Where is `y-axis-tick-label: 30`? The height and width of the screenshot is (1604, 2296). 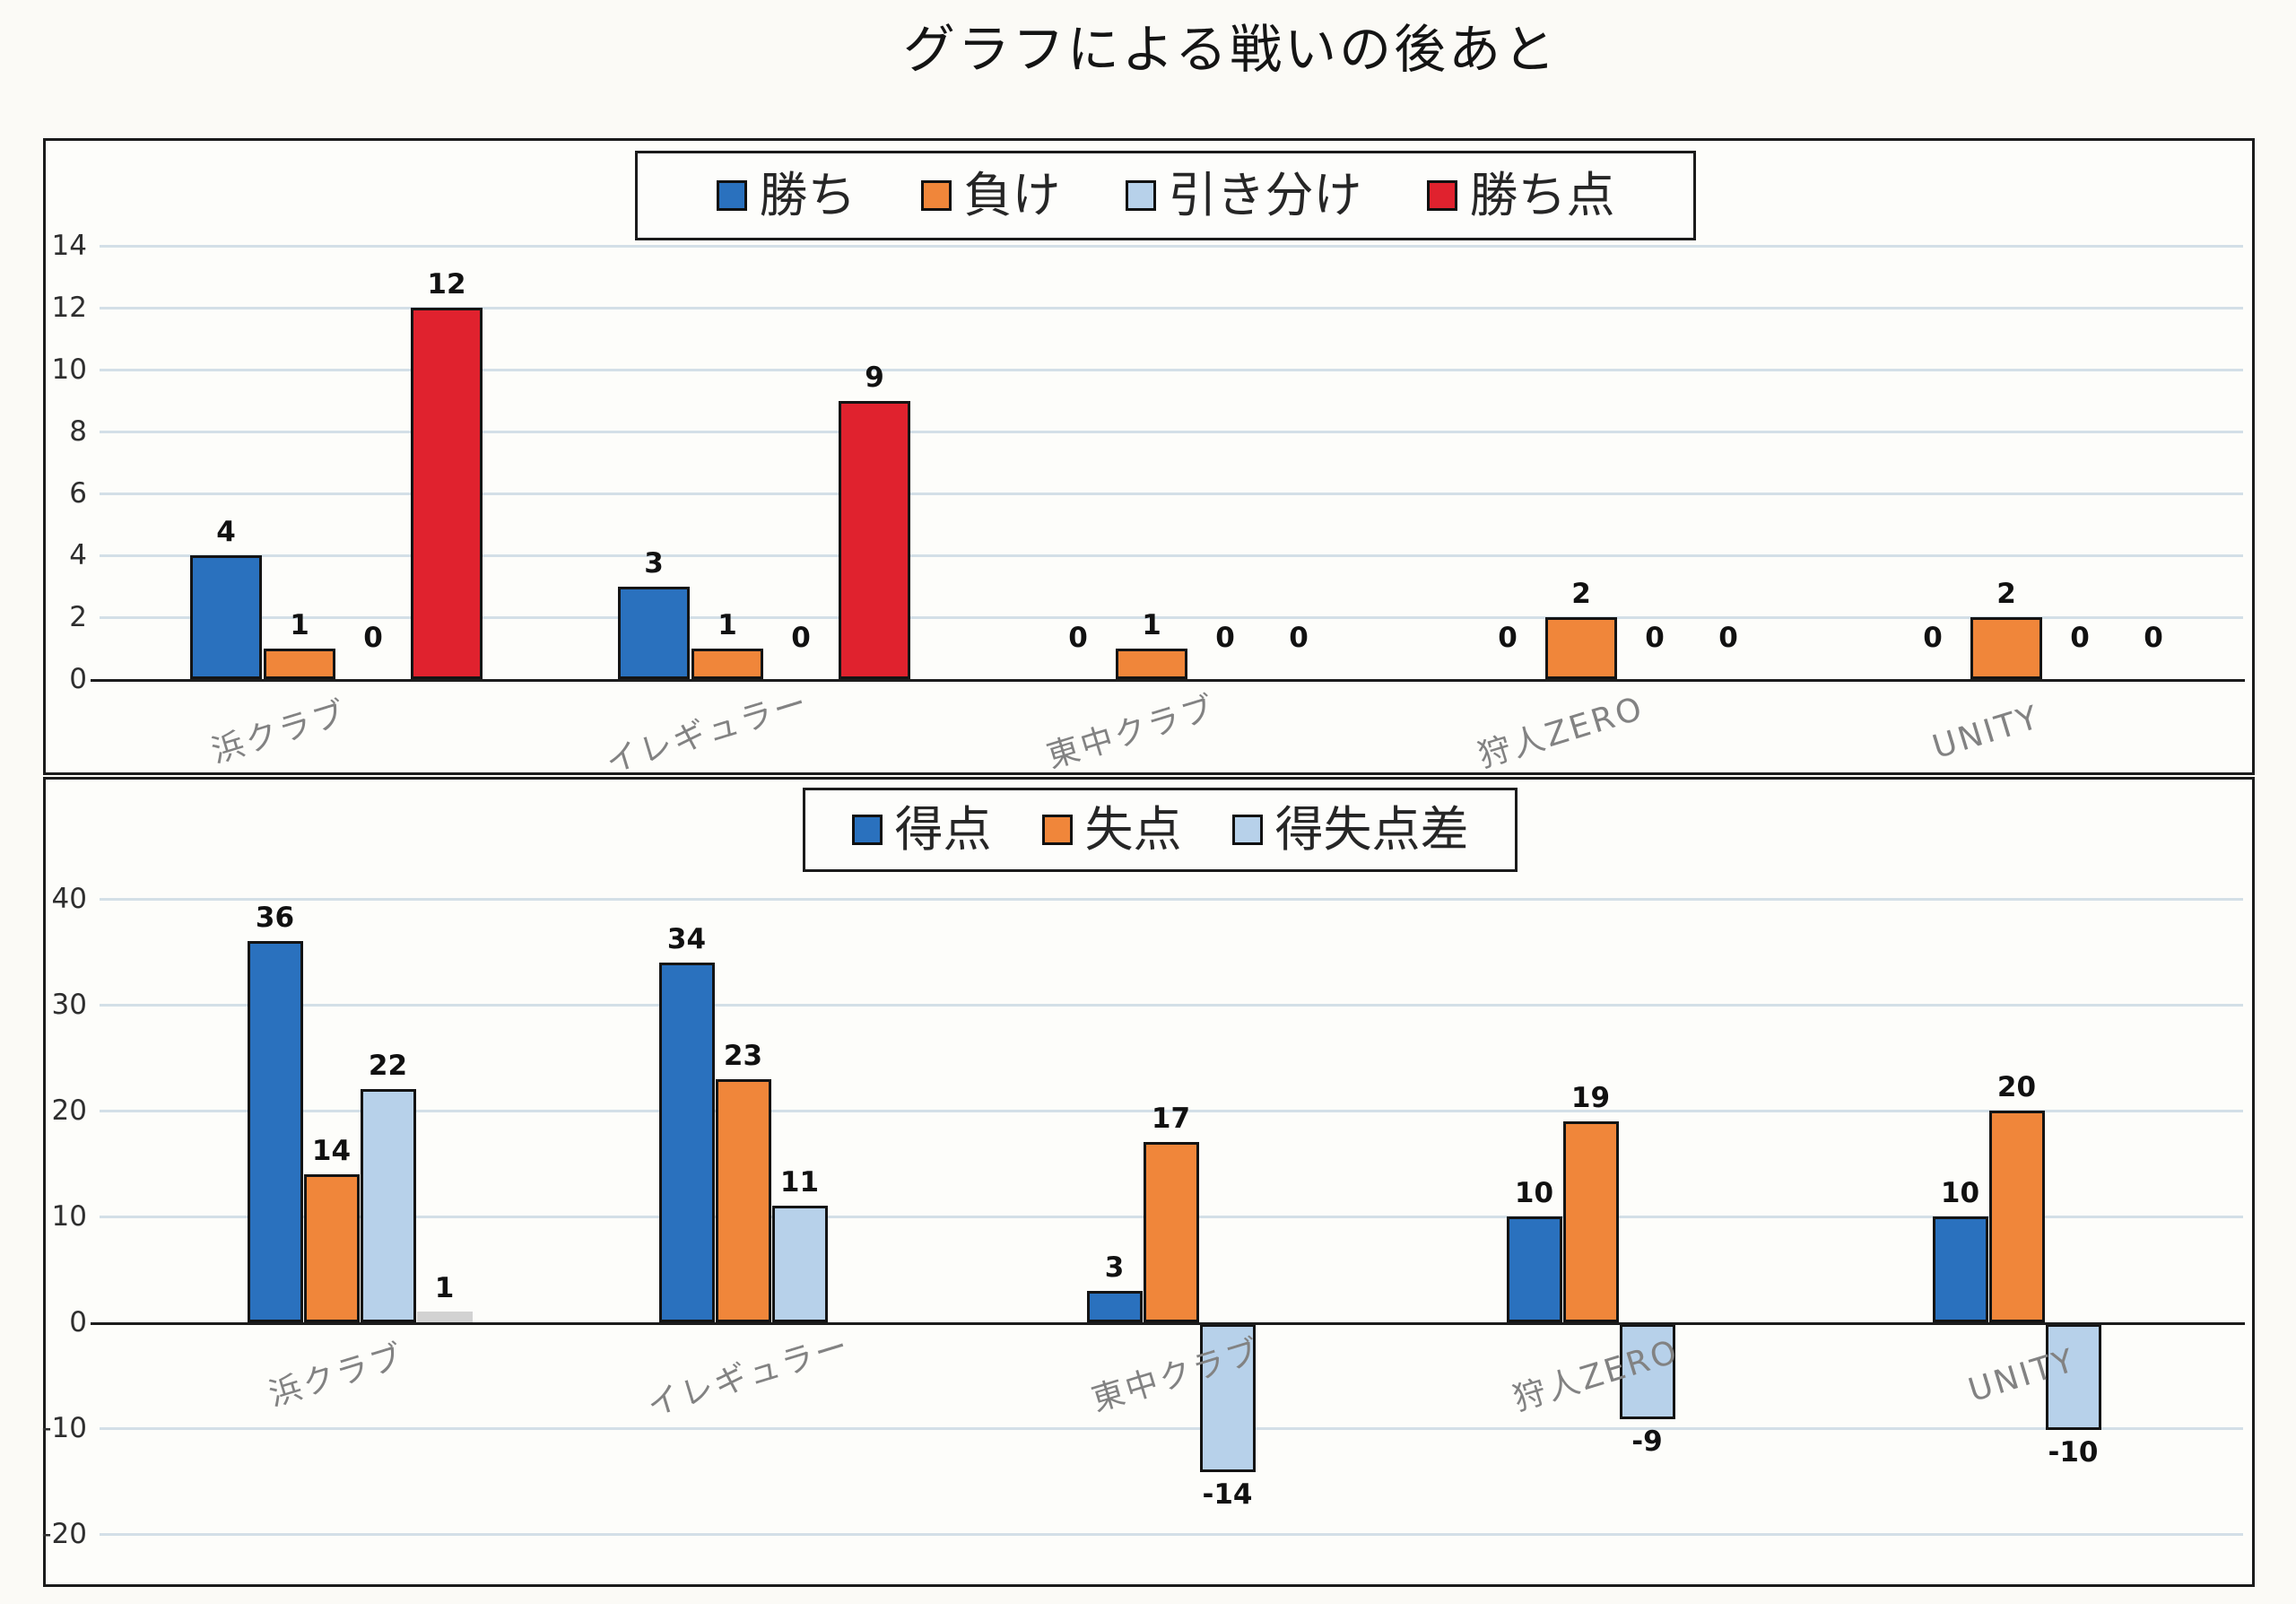 y-axis-tick-label: 30 is located at coordinates (69, 1005).